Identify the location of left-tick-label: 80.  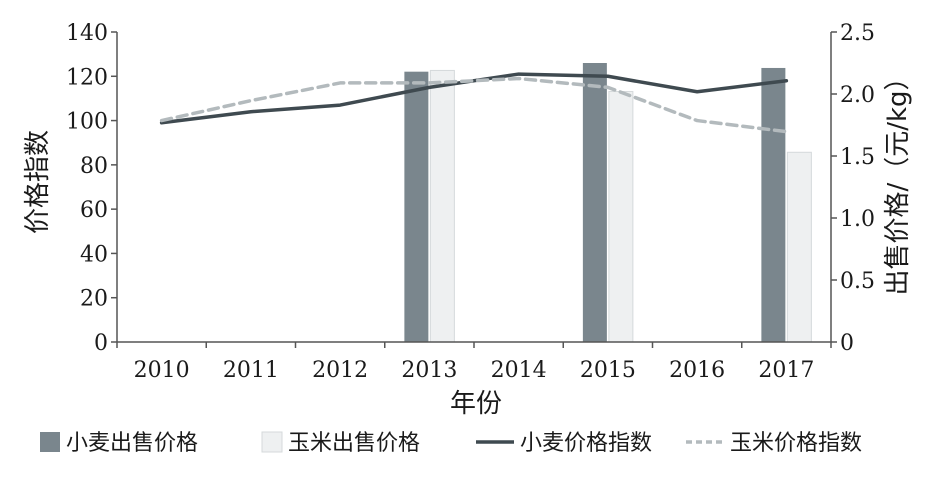
(94, 166).